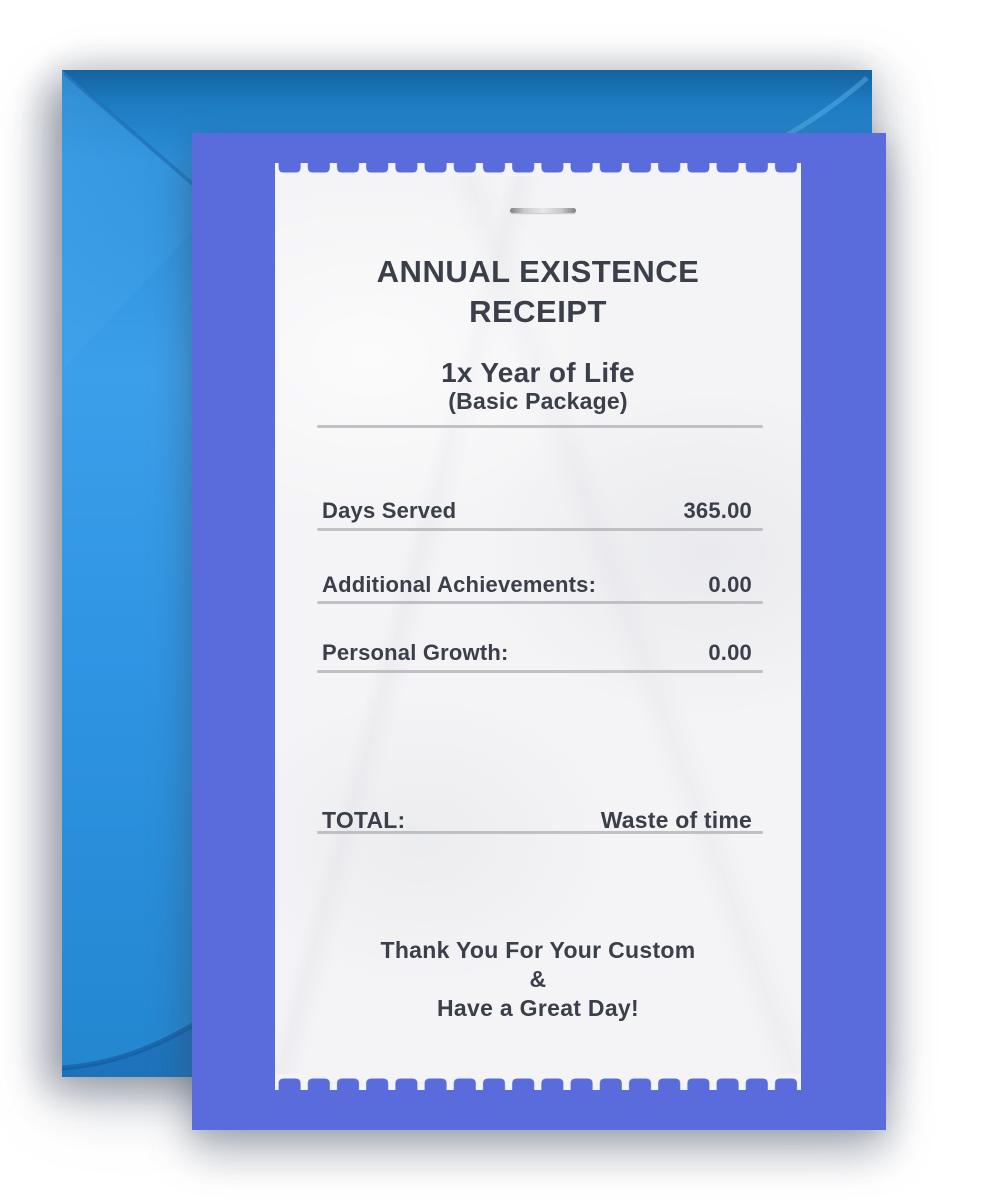 The height and width of the screenshot is (1200, 988). What do you see at coordinates (543, 210) in the screenshot?
I see `staple-icon` at bounding box center [543, 210].